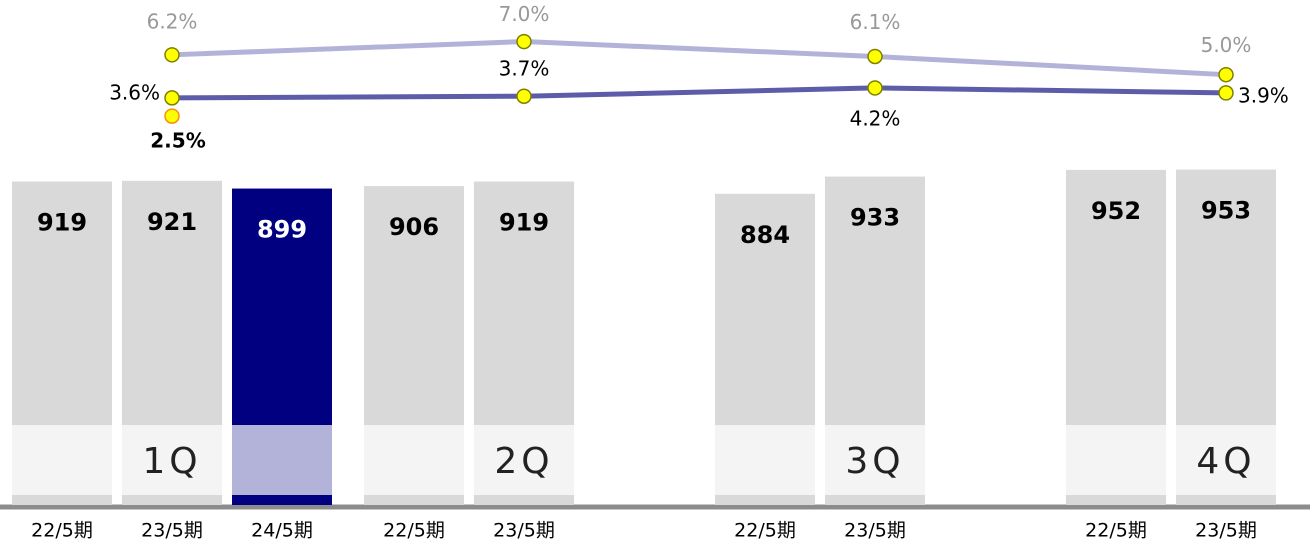  Describe the element at coordinates (1226, 211) in the screenshot. I see `data-label: 953` at that location.